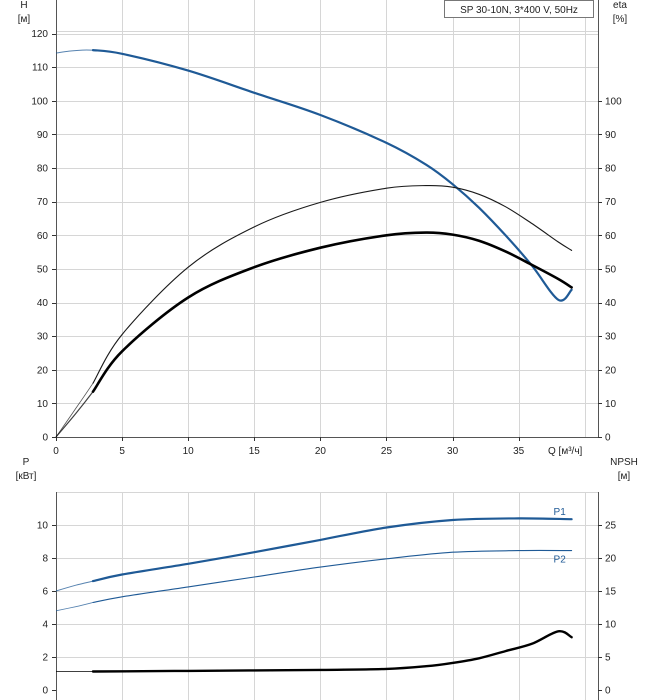 The width and height of the screenshot is (658, 700). I want to click on top-right-tick-label: 30, so click(611, 337).